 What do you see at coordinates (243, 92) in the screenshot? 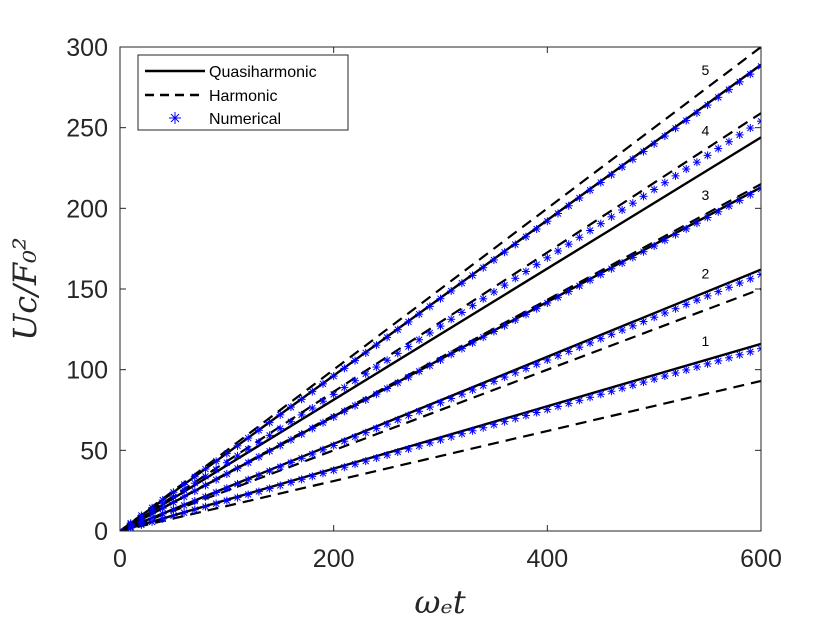
I see `legend: Quasiharmonic Harmonic Numerical` at bounding box center [243, 92].